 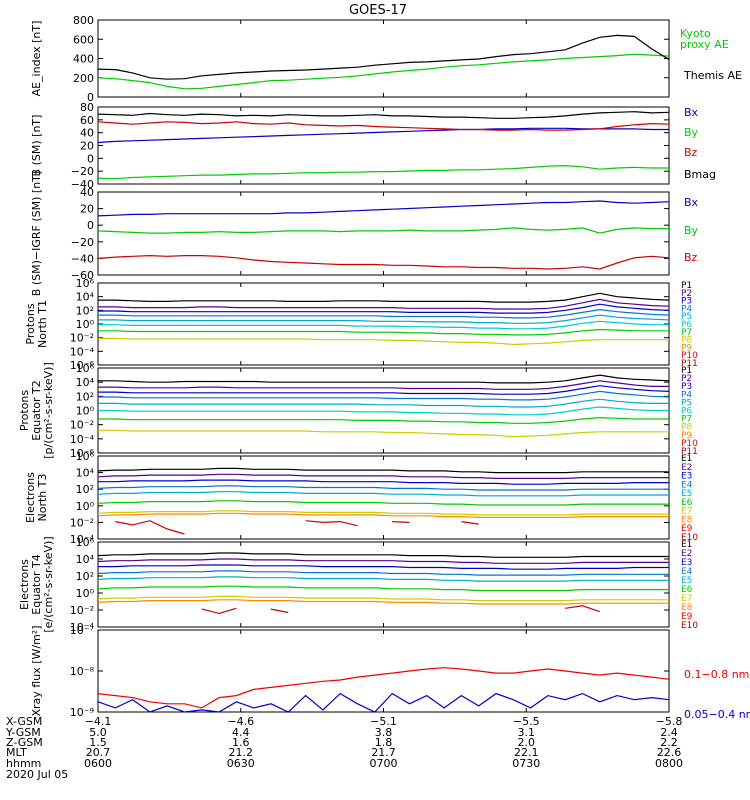 I want to click on series-line-p2, so click(x=383, y=385).